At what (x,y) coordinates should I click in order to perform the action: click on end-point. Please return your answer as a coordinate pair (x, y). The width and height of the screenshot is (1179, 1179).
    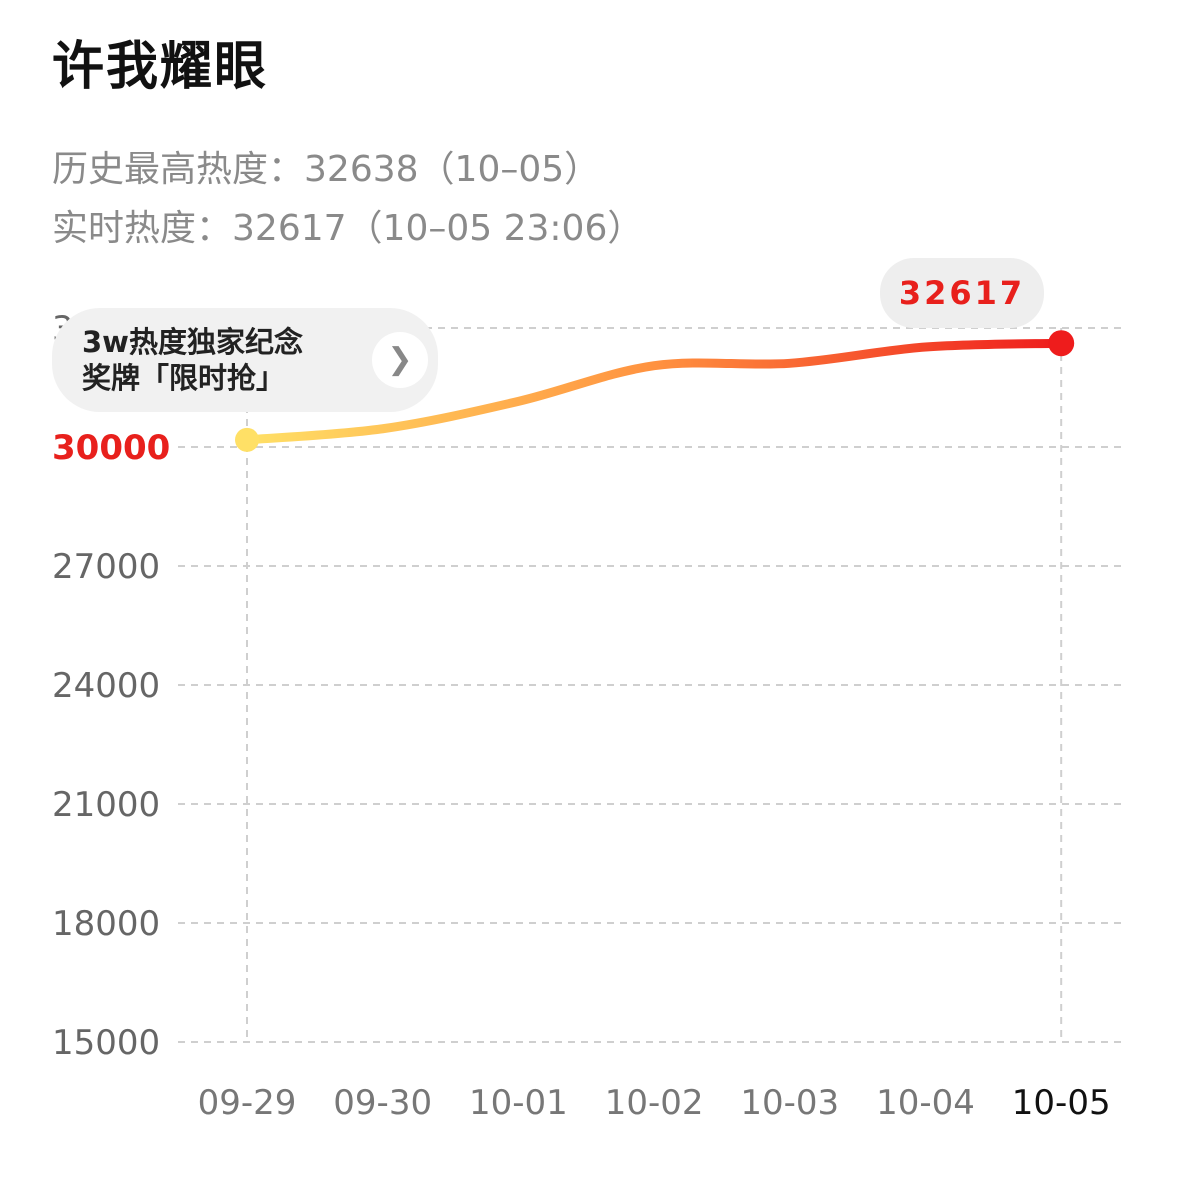
    Looking at the image, I should click on (1061, 343).